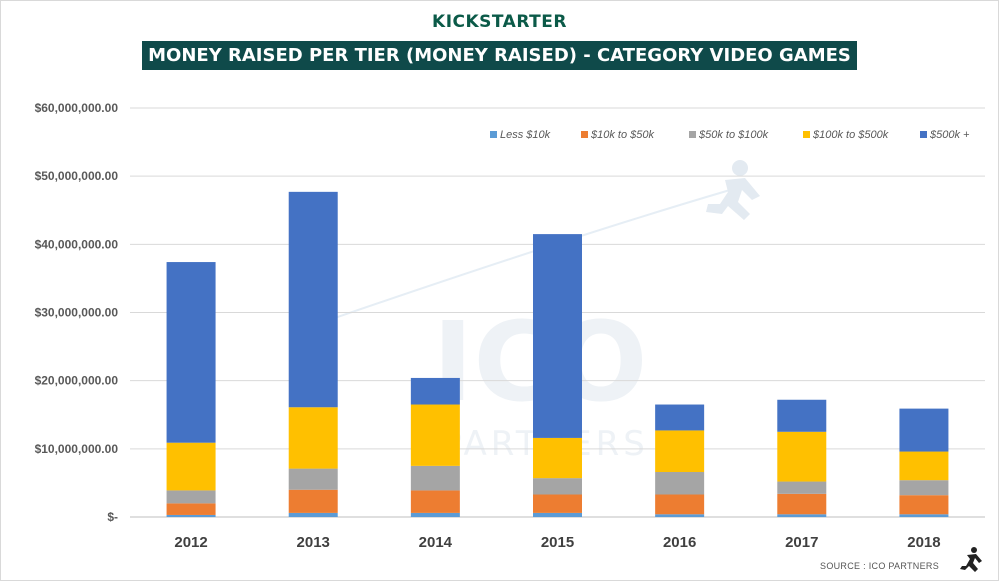 The height and width of the screenshot is (581, 999). What do you see at coordinates (77, 176) in the screenshot?
I see `y-tick-label: $50,000,000.00` at bounding box center [77, 176].